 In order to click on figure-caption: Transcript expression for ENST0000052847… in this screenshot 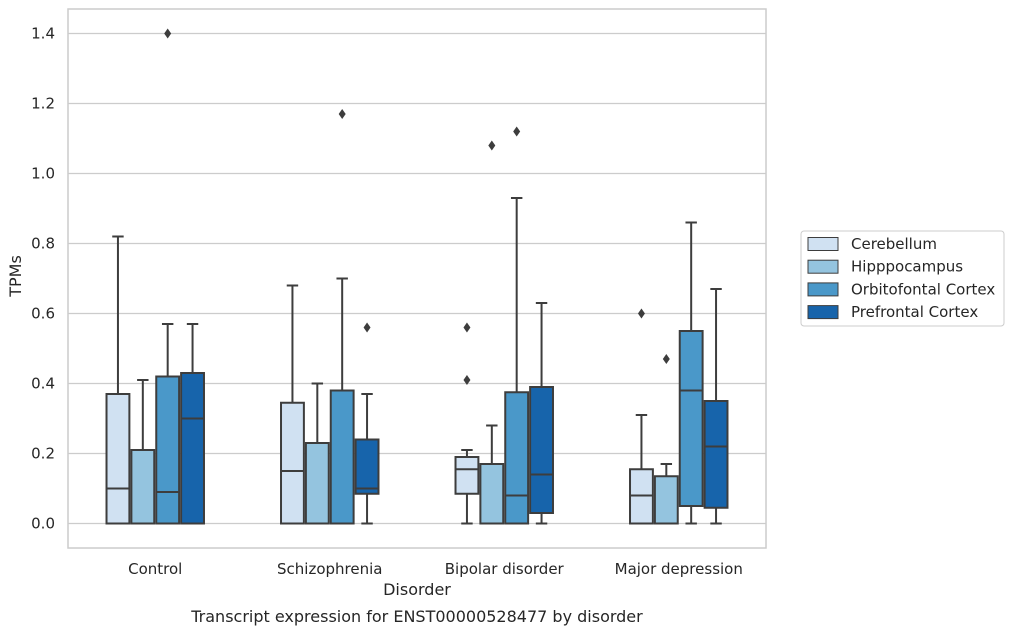, I will do `click(416, 616)`.